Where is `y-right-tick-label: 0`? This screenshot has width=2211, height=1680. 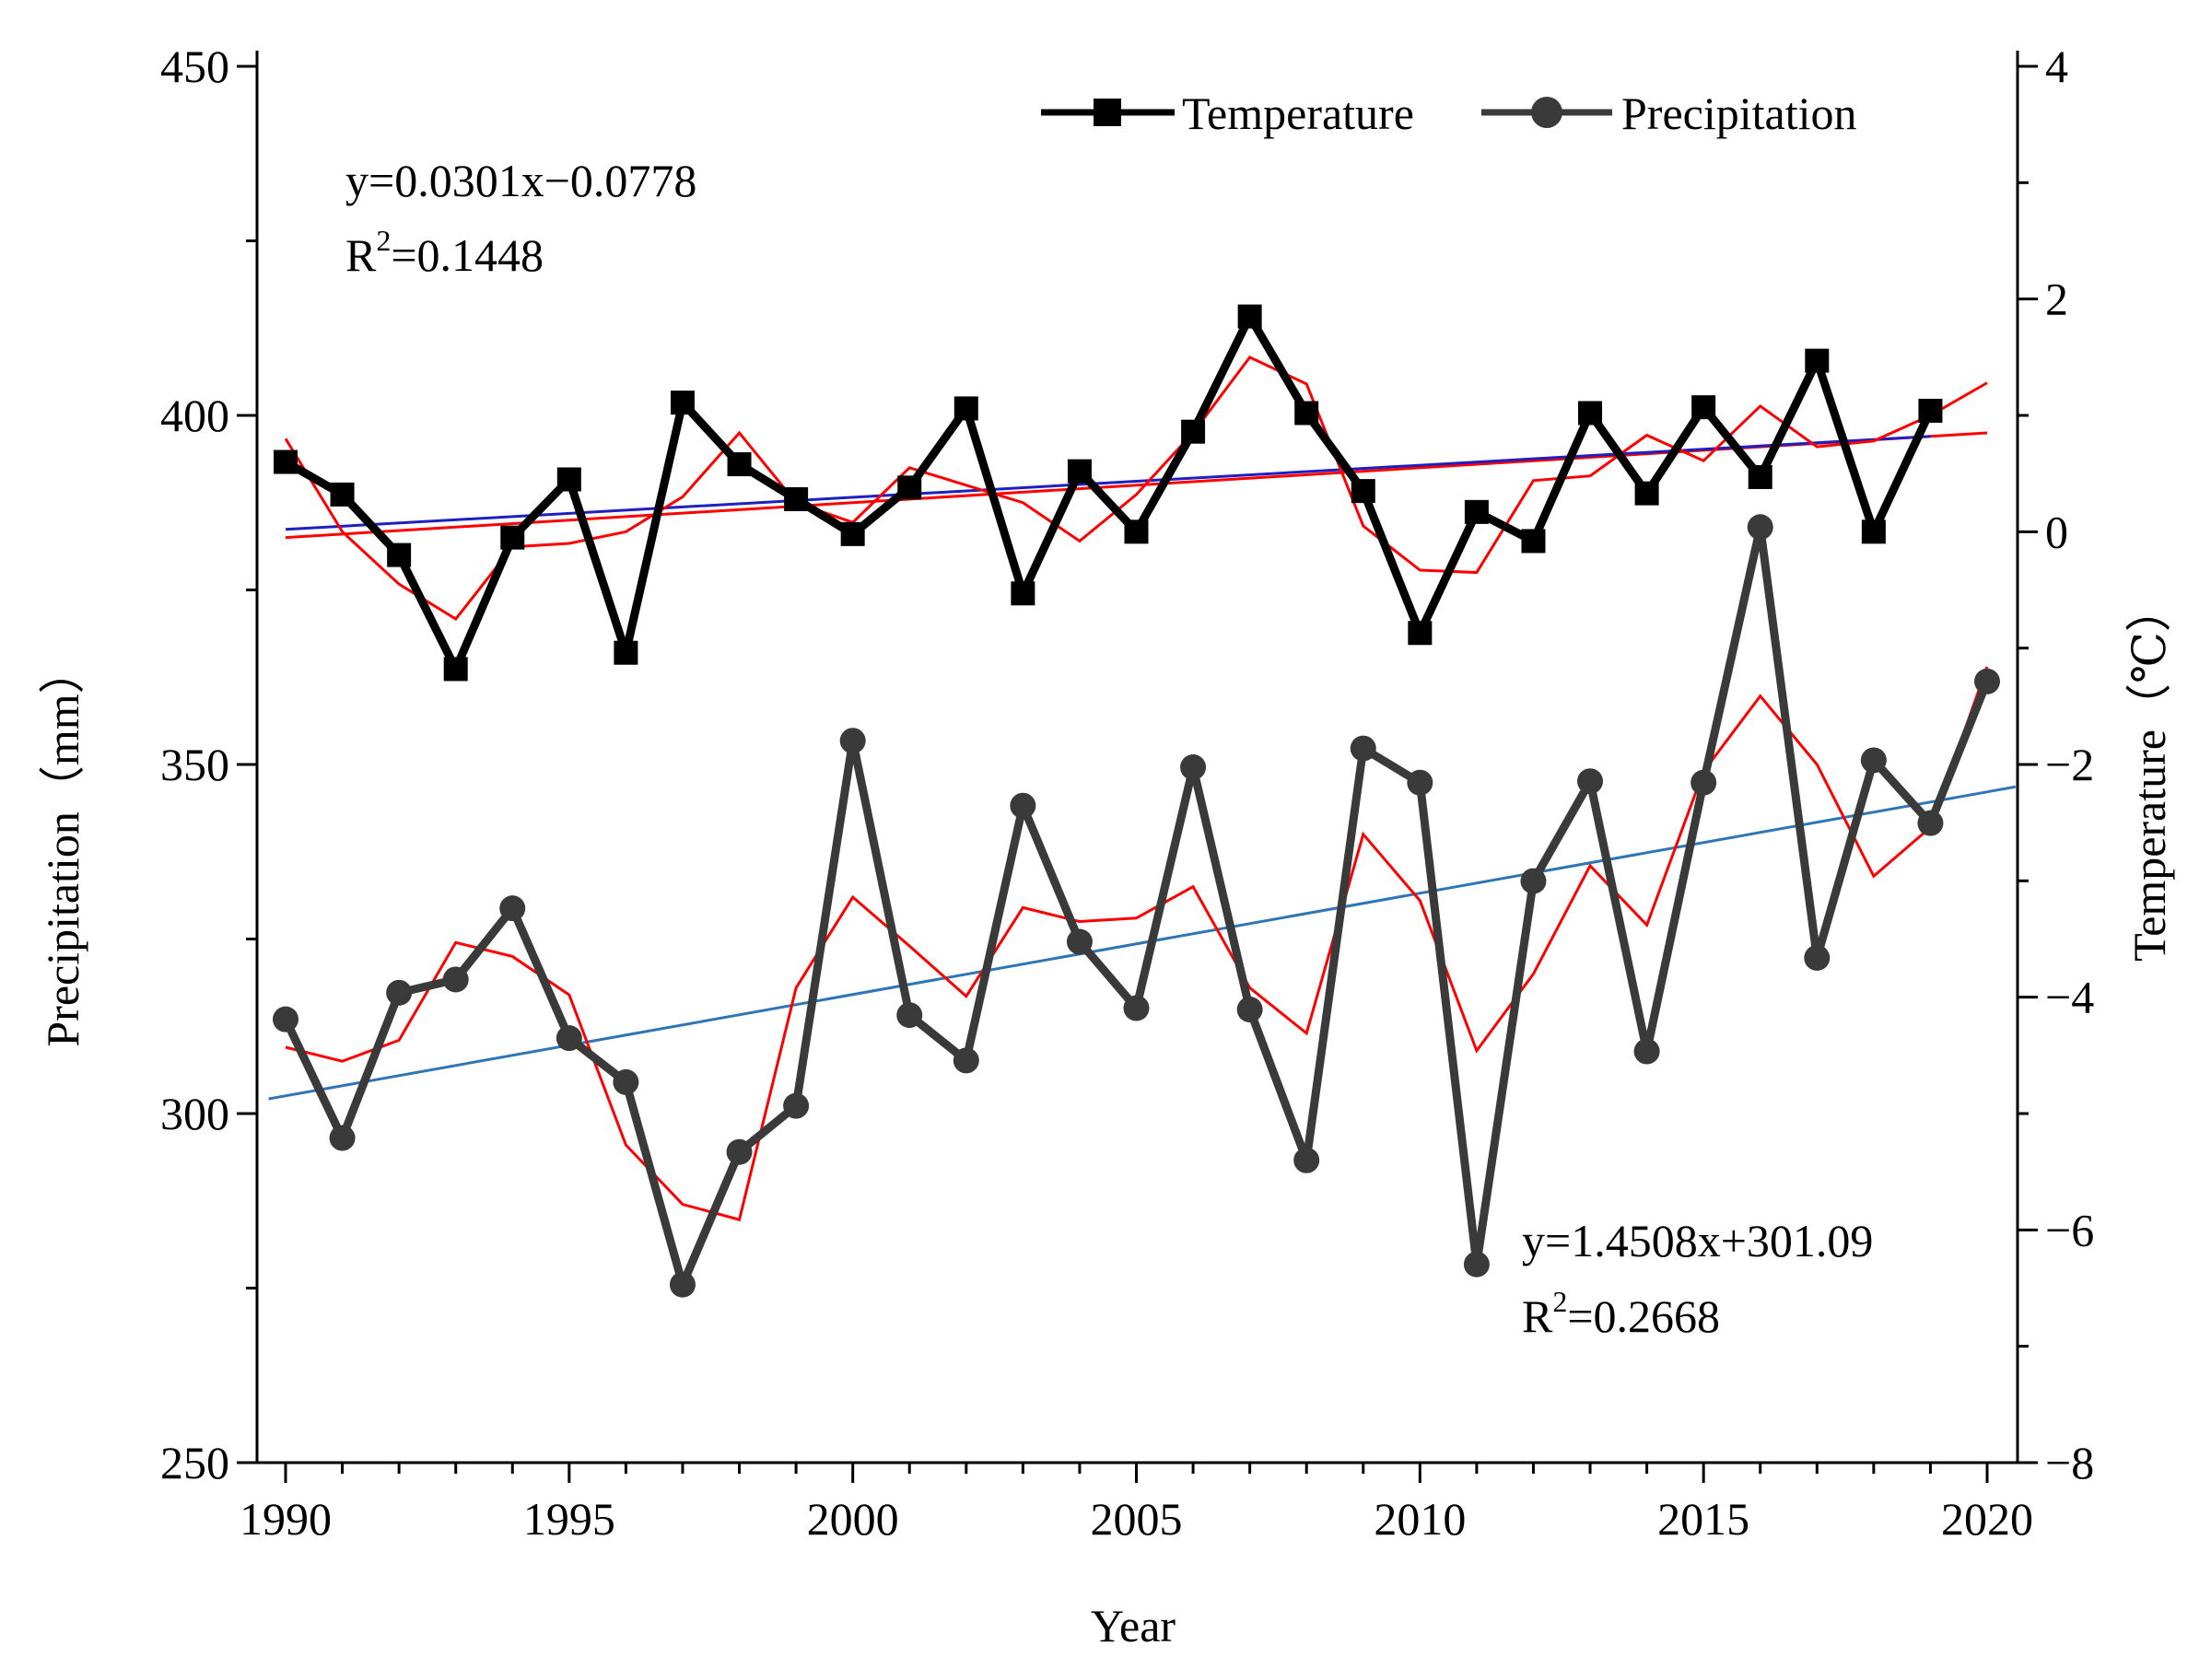
y-right-tick-label: 0 is located at coordinates (2056, 531).